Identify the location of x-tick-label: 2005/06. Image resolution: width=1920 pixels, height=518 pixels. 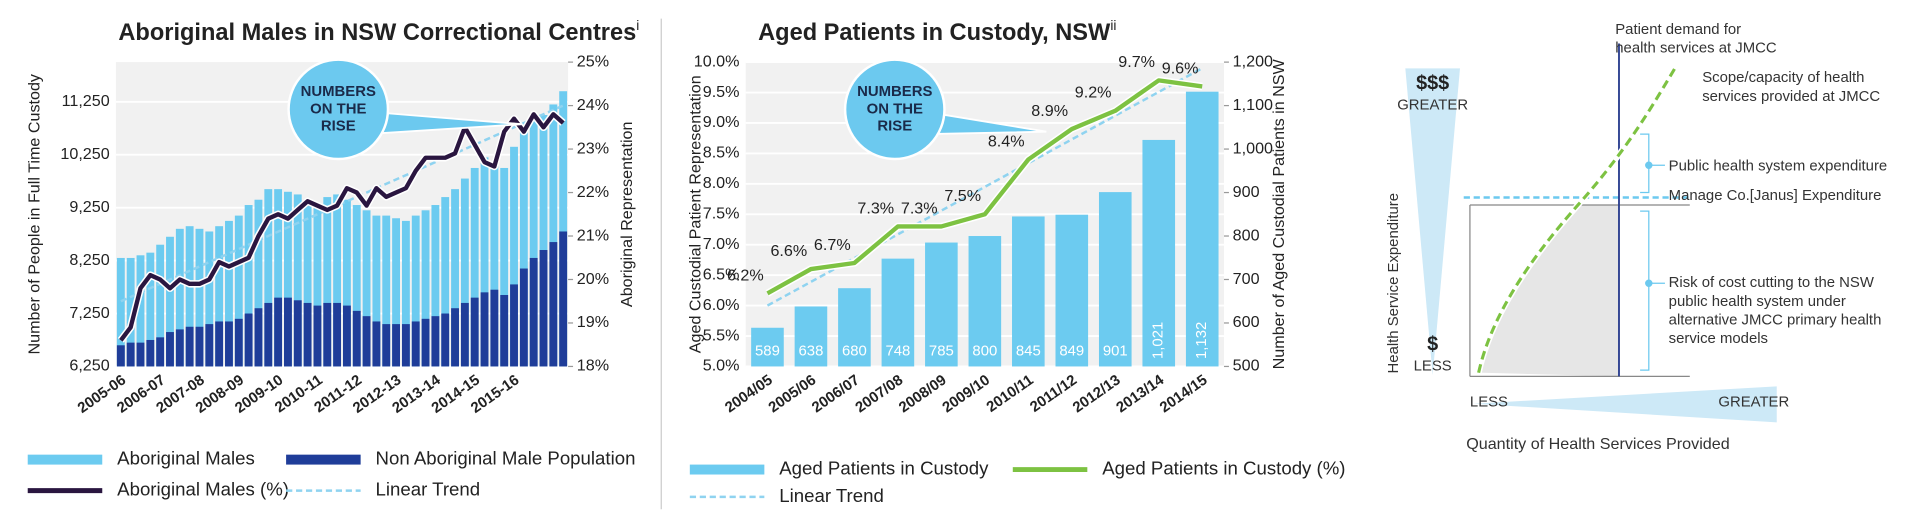
(792, 394).